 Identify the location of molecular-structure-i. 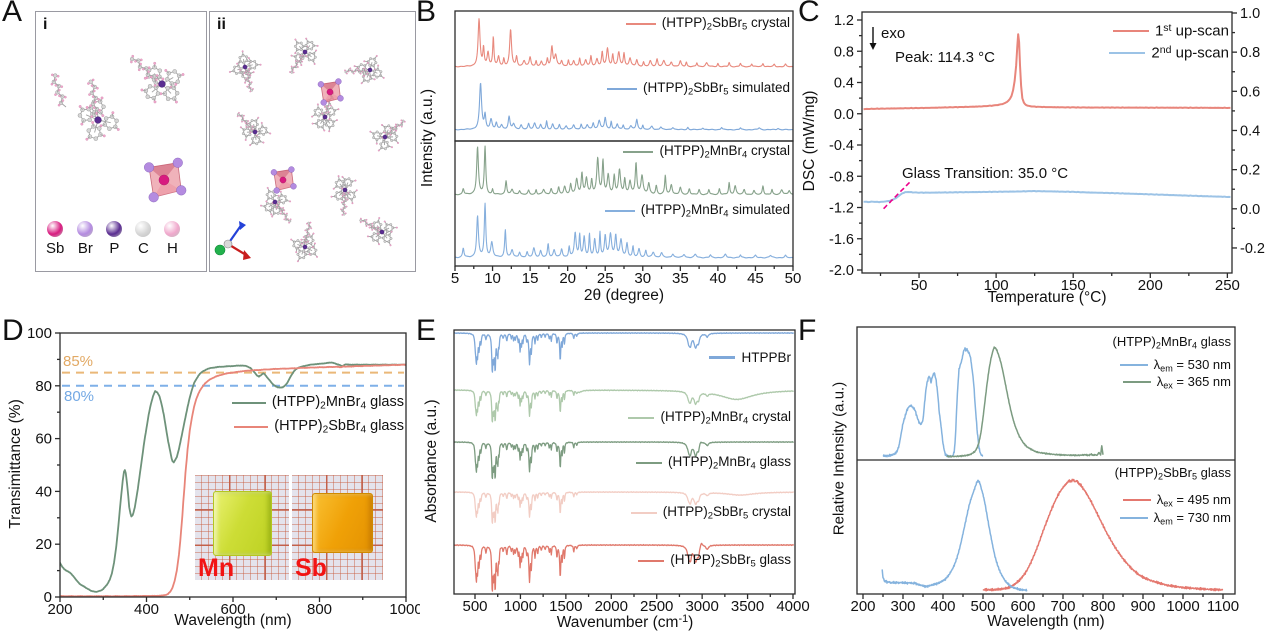
(118, 128).